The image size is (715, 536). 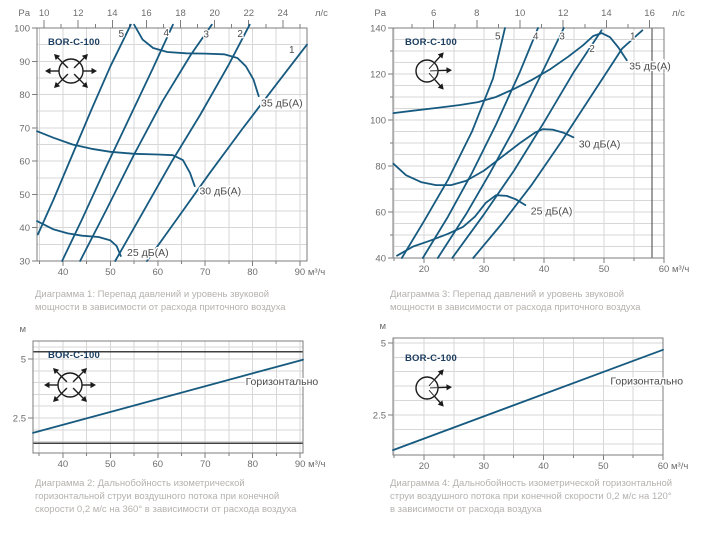 What do you see at coordinates (24, 195) in the screenshot?
I see `y-tick-label: 50` at bounding box center [24, 195].